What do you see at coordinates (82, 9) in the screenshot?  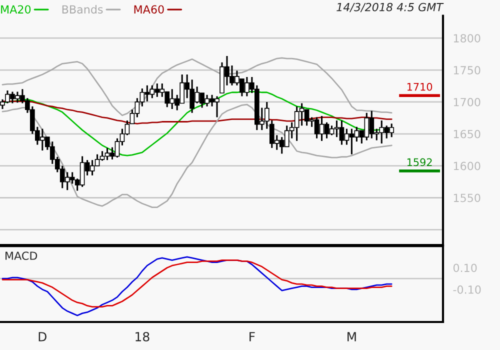 I see `legend-label: BBands` at bounding box center [82, 9].